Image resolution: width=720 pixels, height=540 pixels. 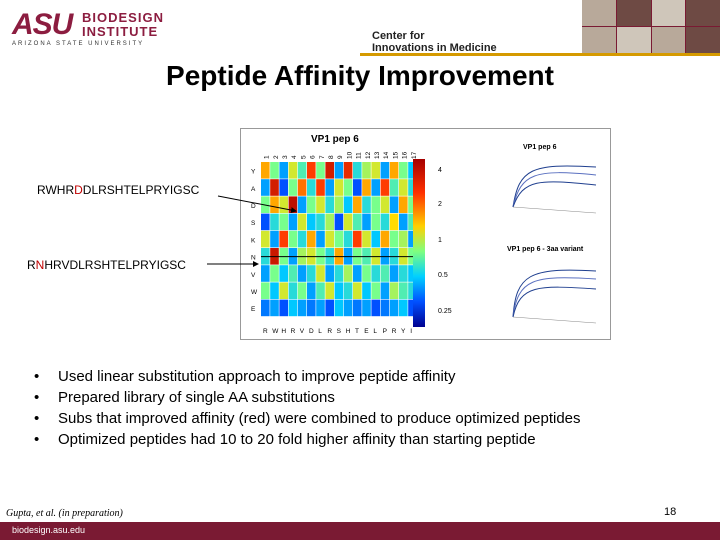 I want to click on sequence-highlight: D, so click(x=78, y=190).